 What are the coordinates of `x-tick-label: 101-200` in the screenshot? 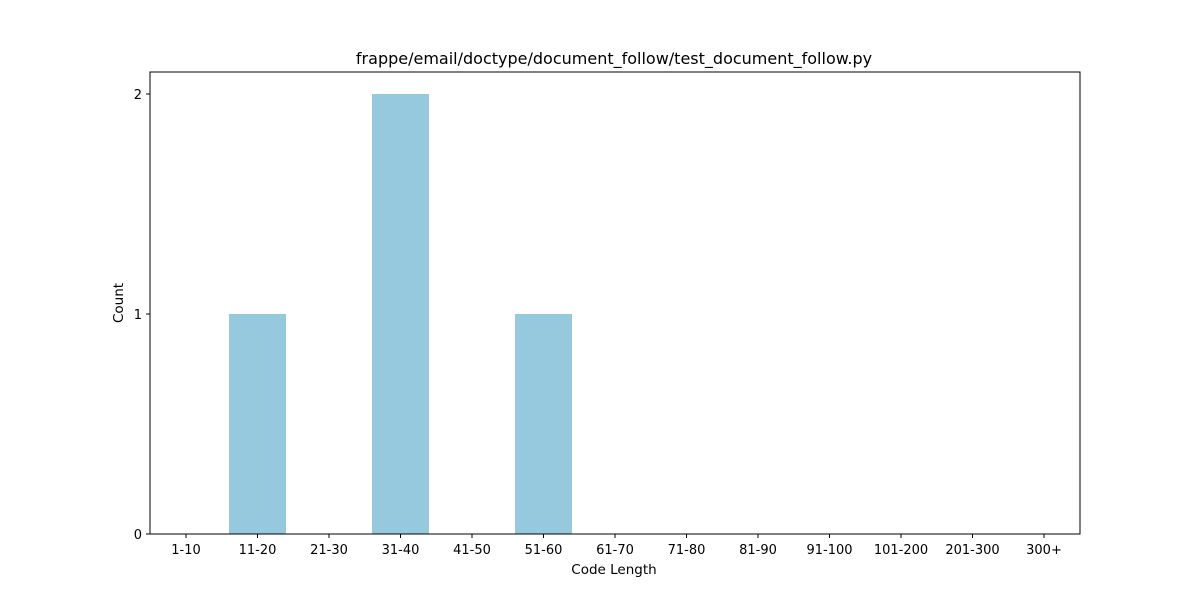 It's located at (901, 550).